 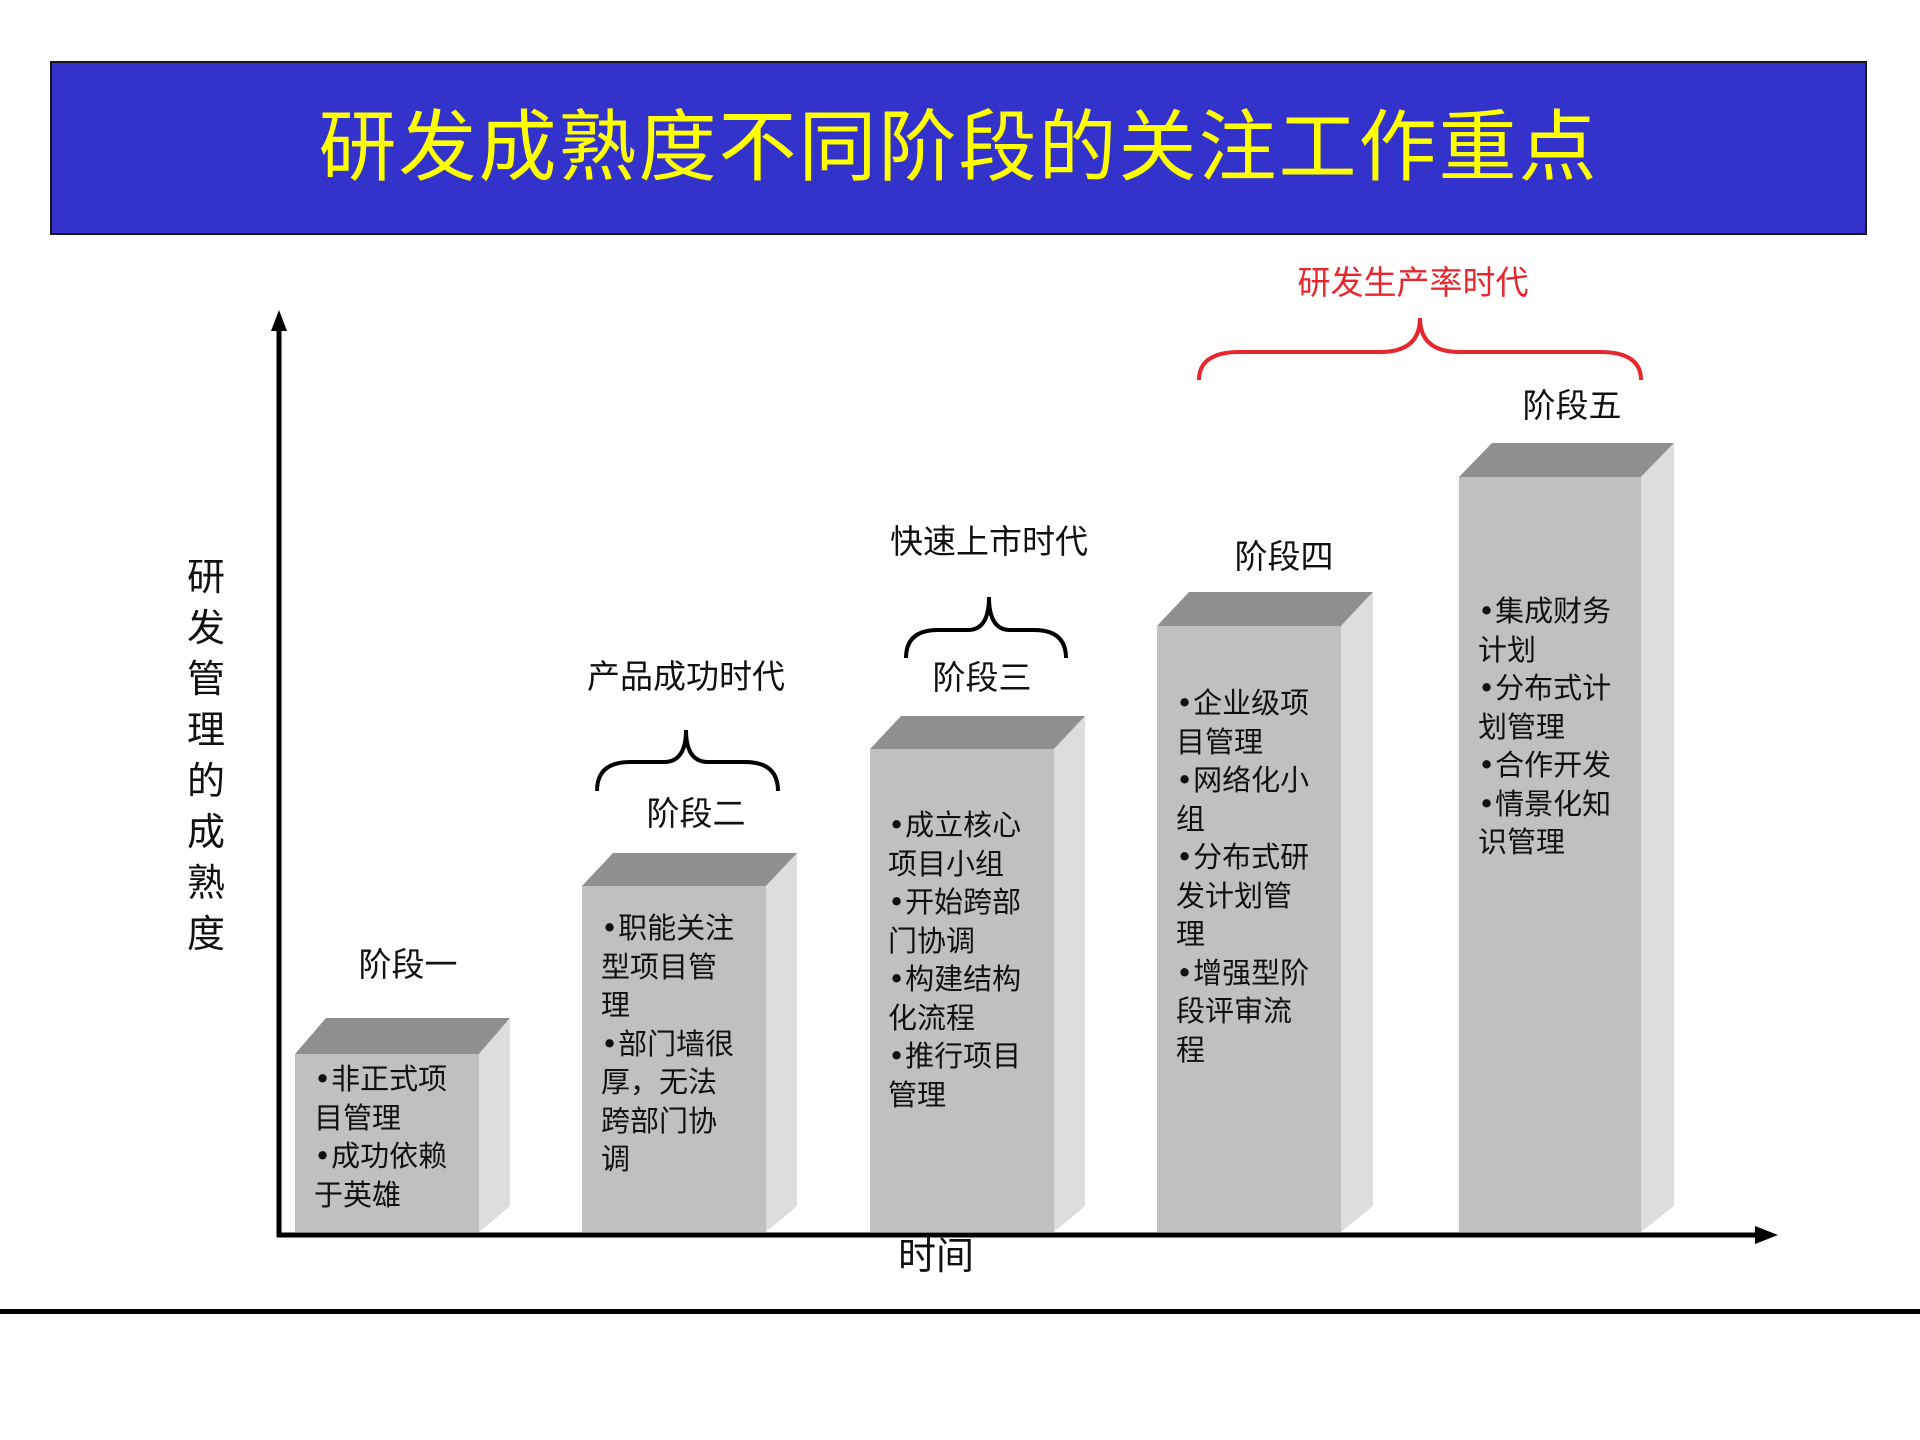 I want to click on stage-4-block-top, so click(x=1265, y=609).